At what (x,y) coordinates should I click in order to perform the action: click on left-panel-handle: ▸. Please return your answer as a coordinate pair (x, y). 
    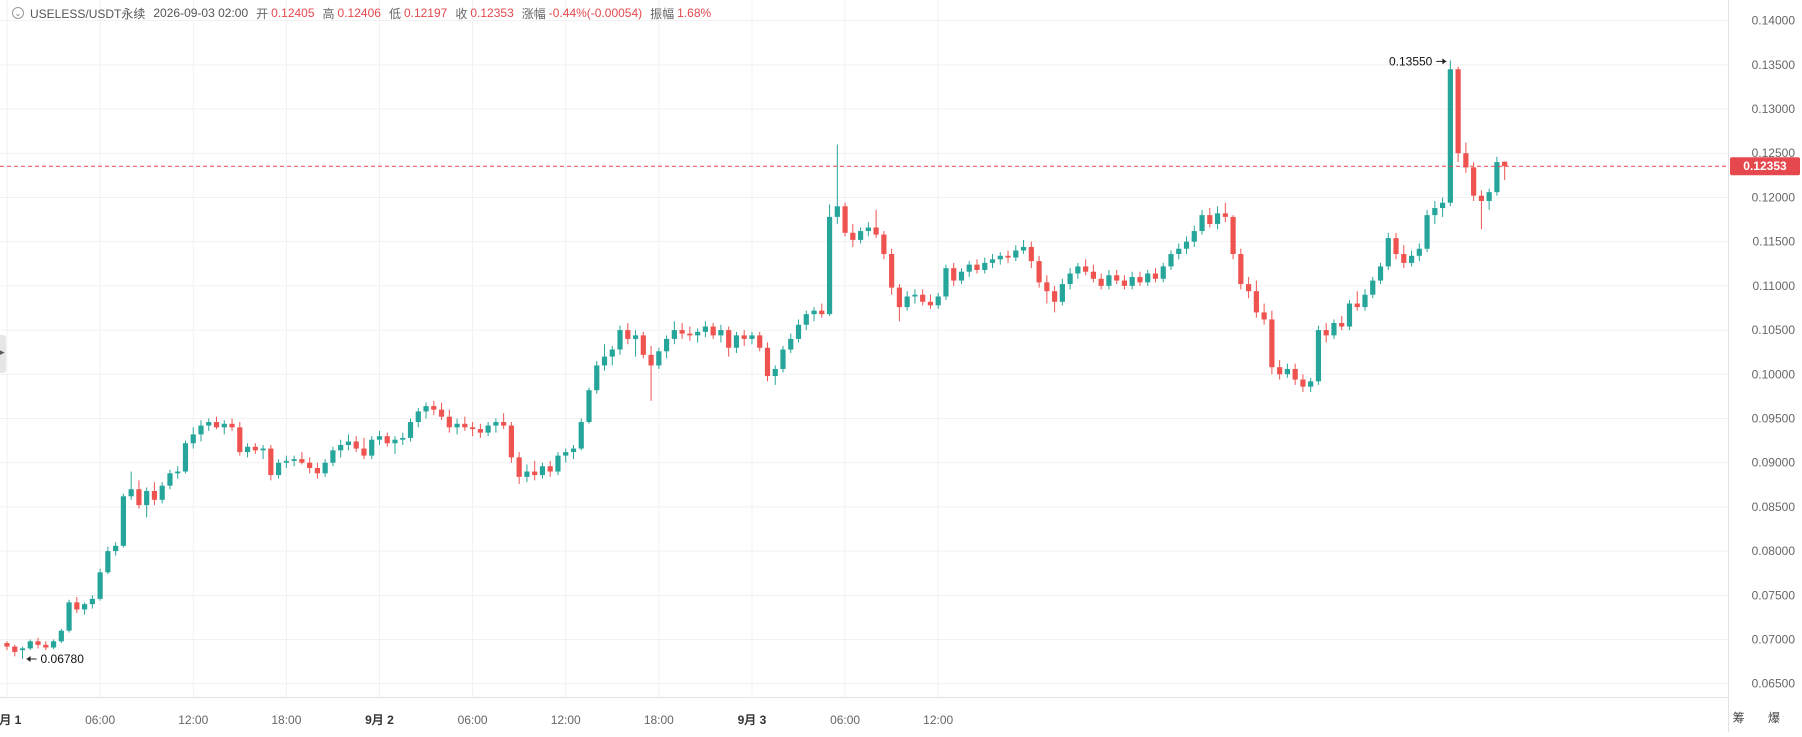
    Looking at the image, I should click on (3, 354).